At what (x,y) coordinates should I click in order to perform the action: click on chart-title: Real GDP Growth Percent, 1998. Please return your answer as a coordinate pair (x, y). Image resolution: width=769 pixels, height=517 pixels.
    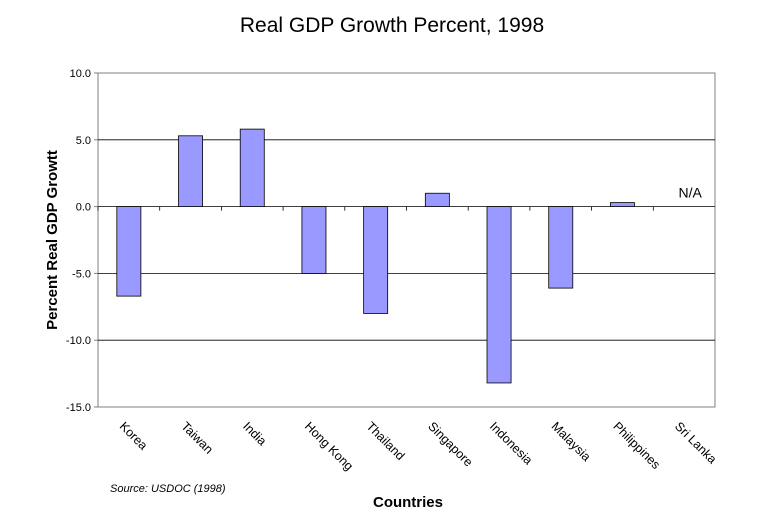
    Looking at the image, I should click on (392, 25).